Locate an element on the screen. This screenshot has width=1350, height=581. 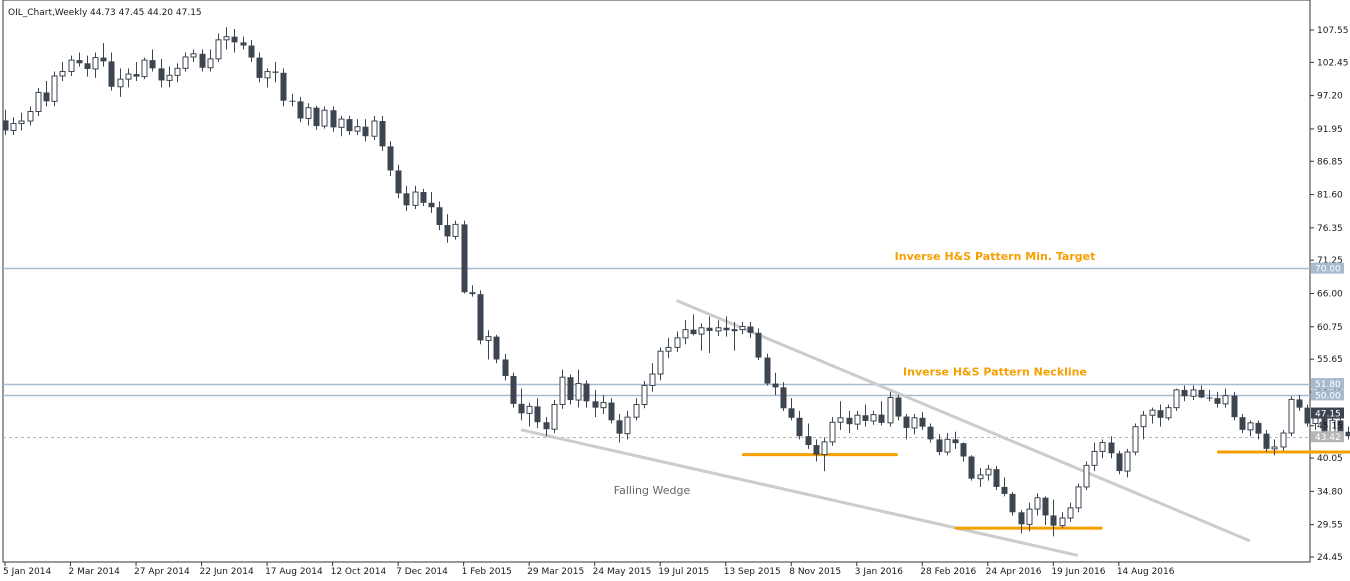
chart-header: OIL_Chart,Weekly 44.73 47.45 44.20 47.15 is located at coordinates (105, 13).